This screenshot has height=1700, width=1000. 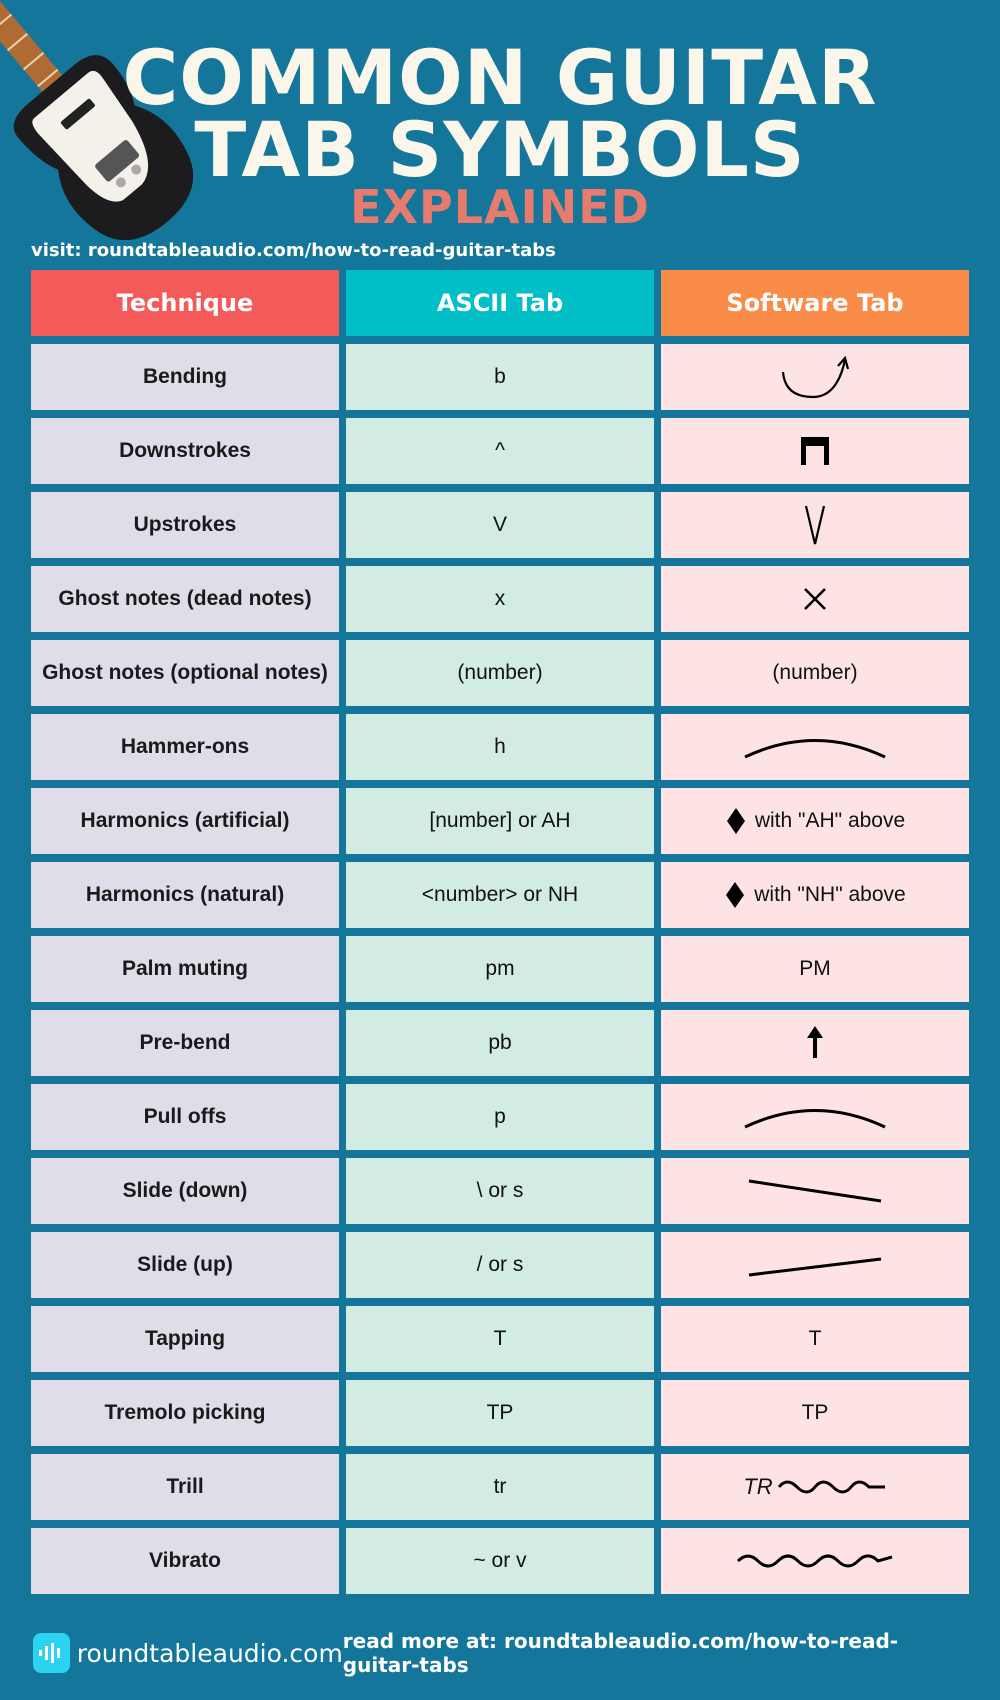 I want to click on x-icon, so click(x=815, y=599).